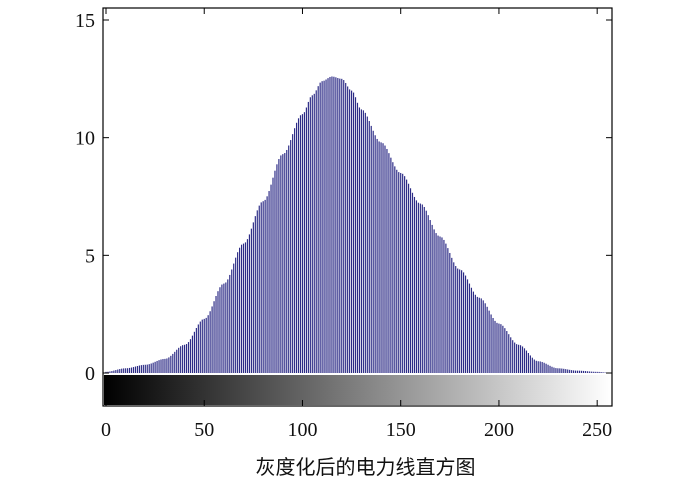 The height and width of the screenshot is (486, 700). Describe the element at coordinates (204, 430) in the screenshot. I see `x-tick-label: 50` at that location.